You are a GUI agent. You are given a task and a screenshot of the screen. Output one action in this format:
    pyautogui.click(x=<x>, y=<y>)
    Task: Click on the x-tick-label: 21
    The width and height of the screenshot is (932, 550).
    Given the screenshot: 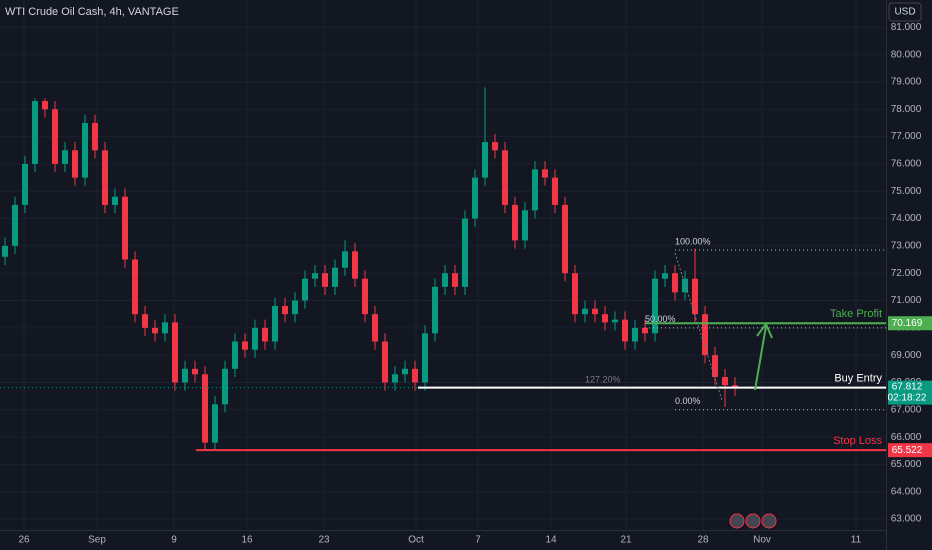 What is the action you would take?
    pyautogui.click(x=626, y=540)
    